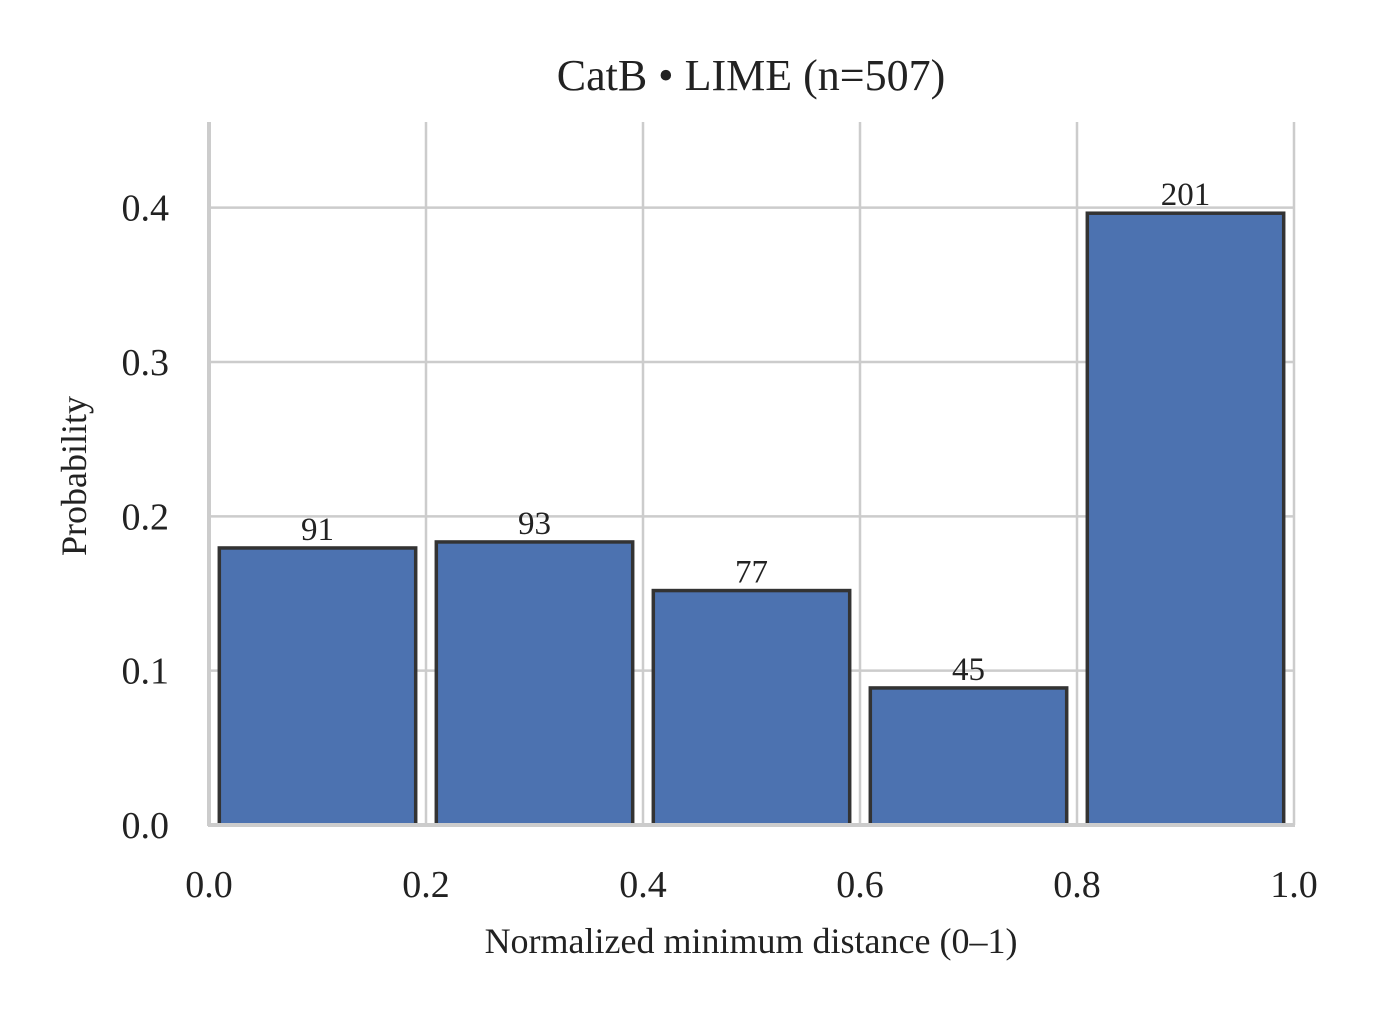 This screenshot has width=1377, height=1020. Describe the element at coordinates (209, 885) in the screenshot. I see `x-tick-label: 0.0` at that location.